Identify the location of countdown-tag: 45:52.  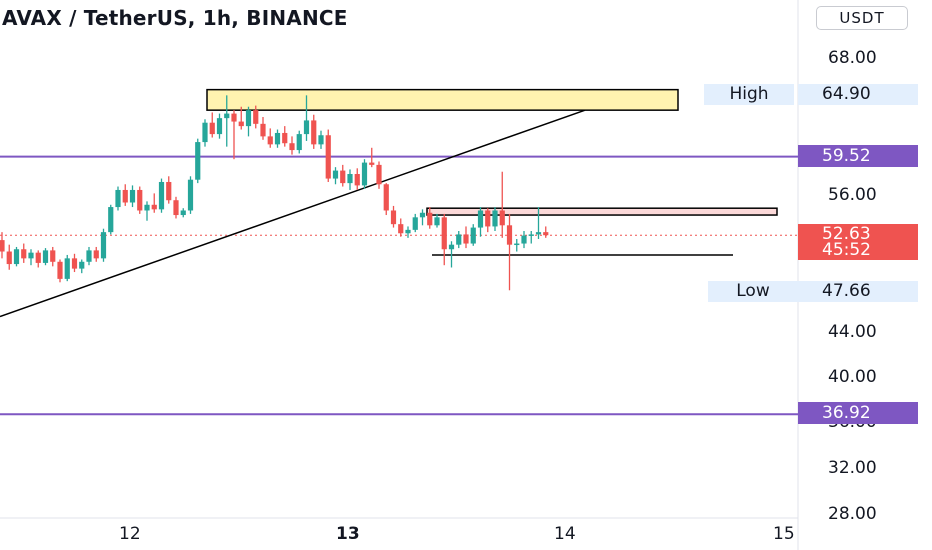
(858, 251).